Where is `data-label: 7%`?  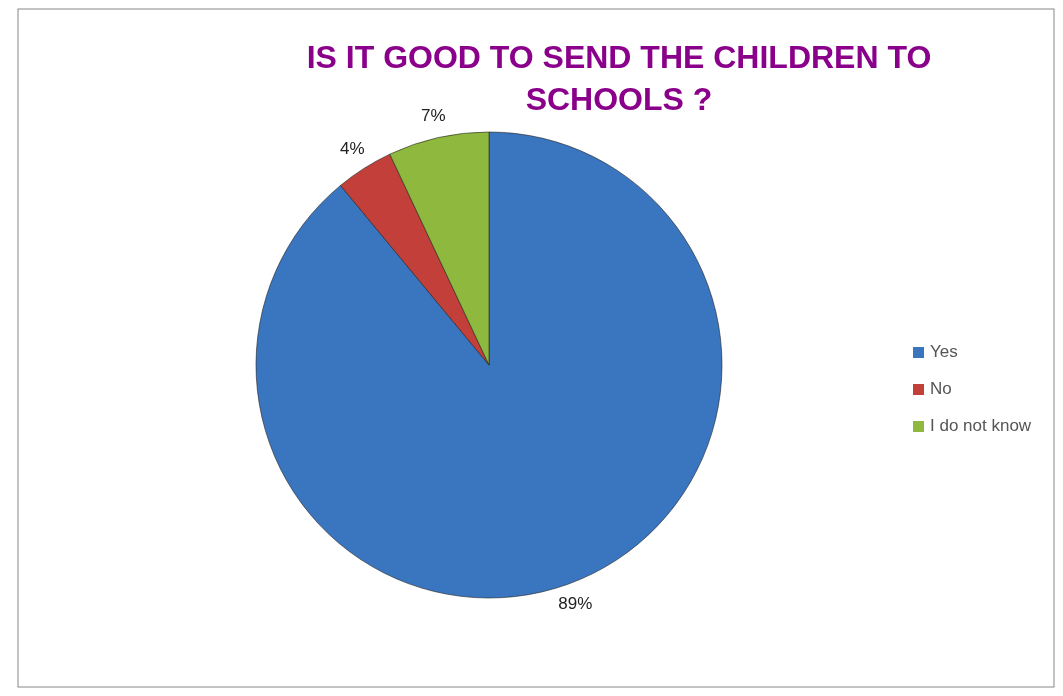
data-label: 7% is located at coordinates (433, 115).